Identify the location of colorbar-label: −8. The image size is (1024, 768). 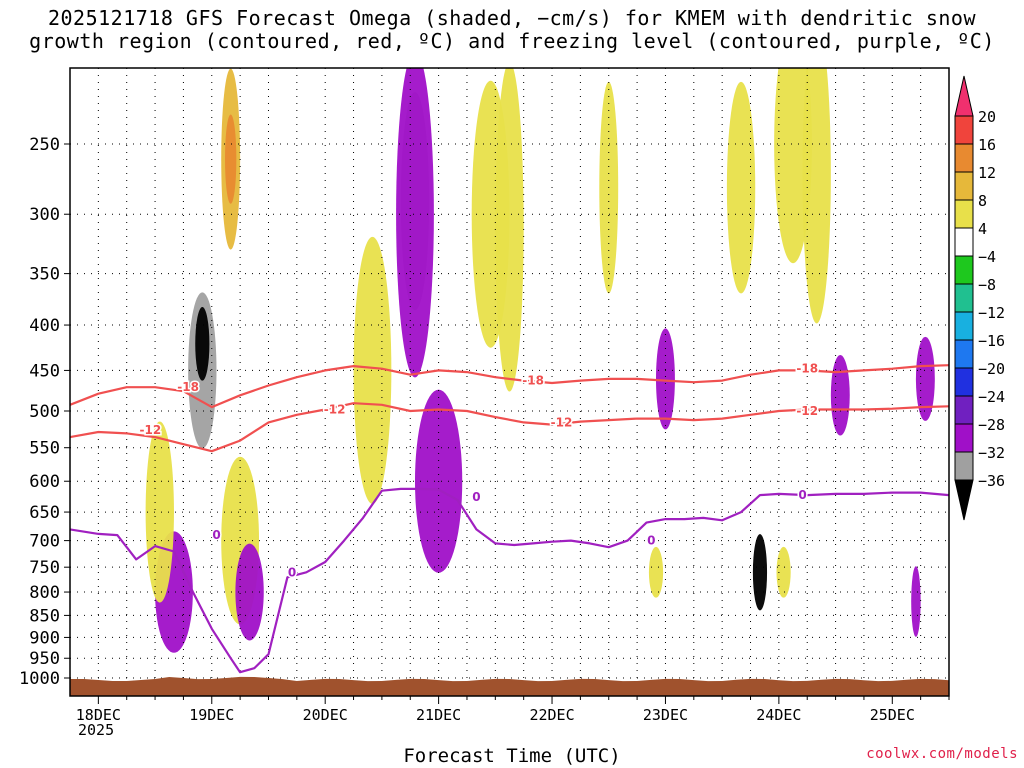
(987, 285).